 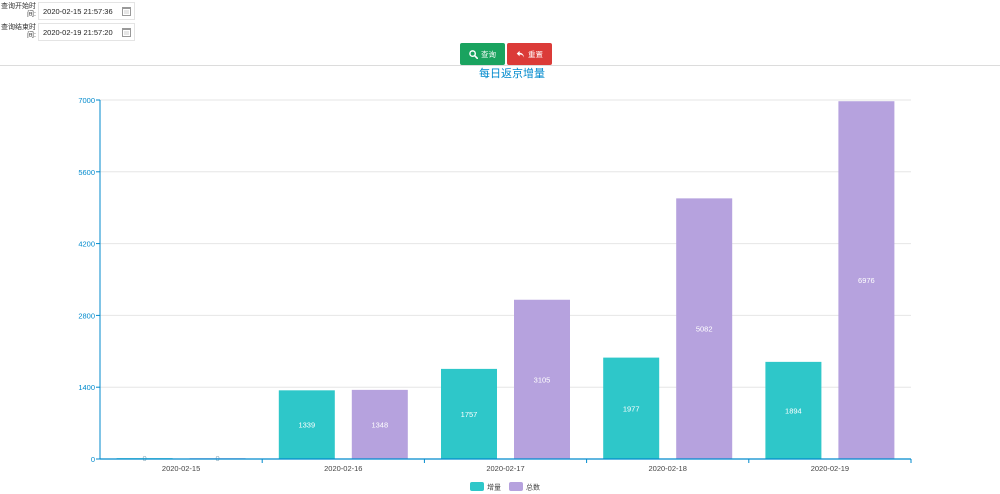 I want to click on end-time-input: 2020-02-19 21:57:20, so click(x=86, y=32).